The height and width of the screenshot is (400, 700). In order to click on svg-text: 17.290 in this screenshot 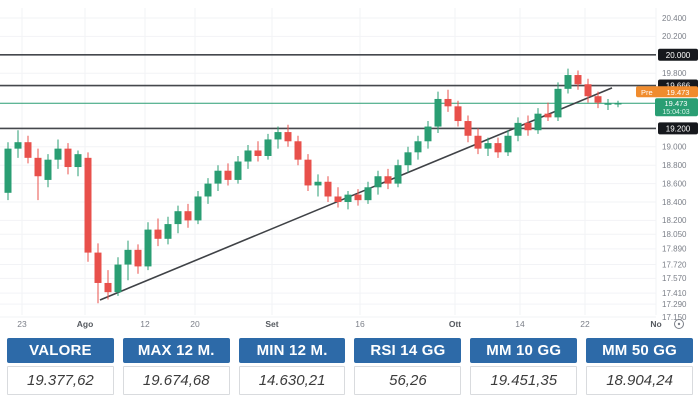, I will do `click(674, 304)`.